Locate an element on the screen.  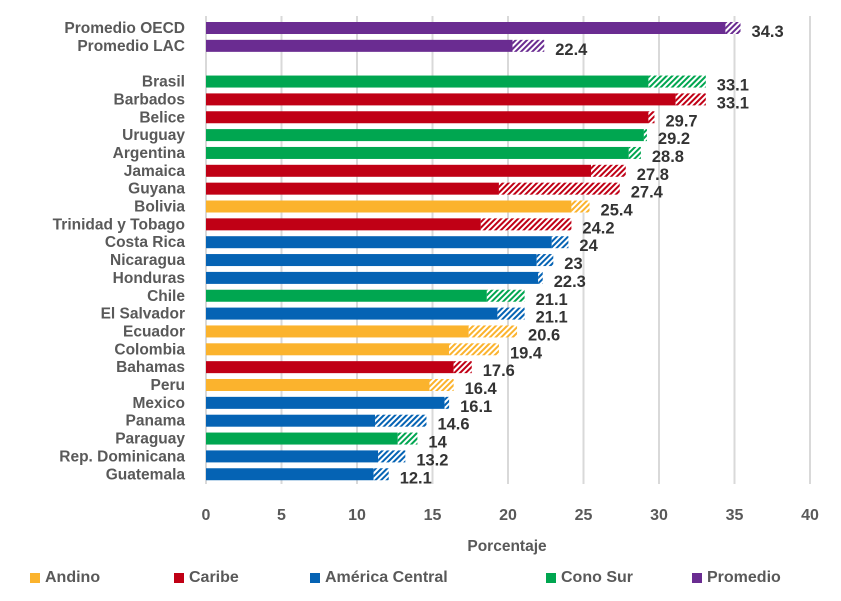
data-label: 17.6 is located at coordinates (499, 371).